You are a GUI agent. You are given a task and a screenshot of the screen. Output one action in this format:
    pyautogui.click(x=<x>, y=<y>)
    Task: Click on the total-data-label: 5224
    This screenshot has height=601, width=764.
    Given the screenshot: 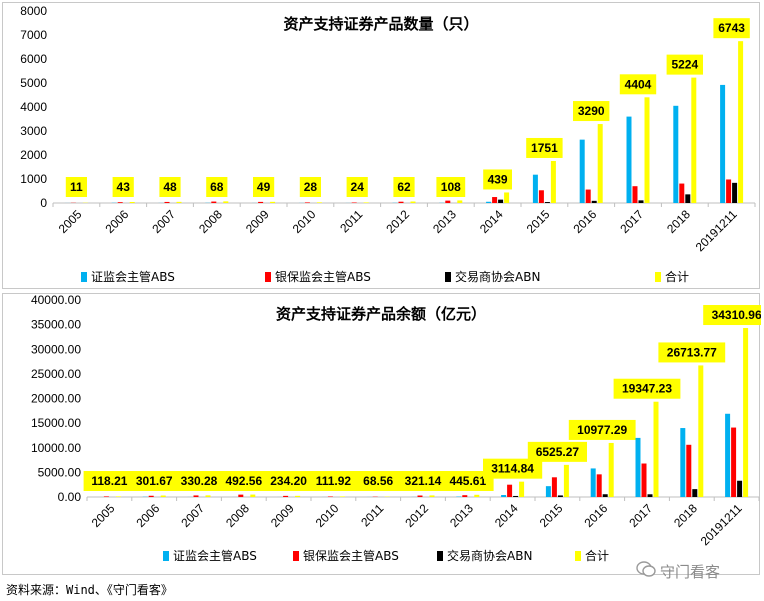 What is the action you would take?
    pyautogui.click(x=684, y=65)
    